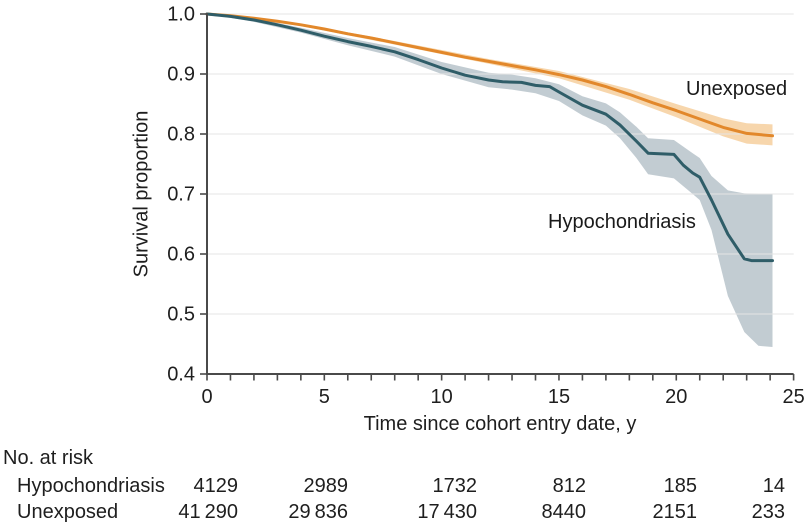  Describe the element at coordinates (318, 512) in the screenshot. I see `risk-value: 29 836` at that location.